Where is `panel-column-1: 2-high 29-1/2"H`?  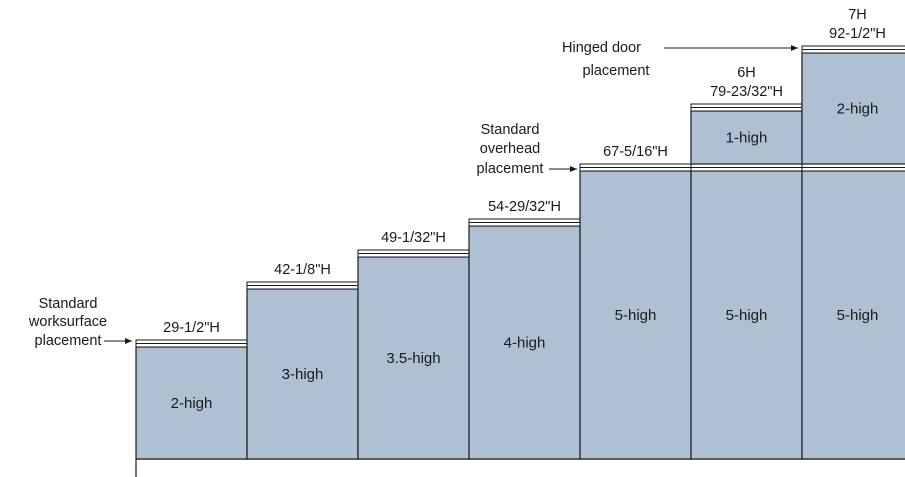 panel-column-1: 2-high 29-1/2"H is located at coordinates (191, 390).